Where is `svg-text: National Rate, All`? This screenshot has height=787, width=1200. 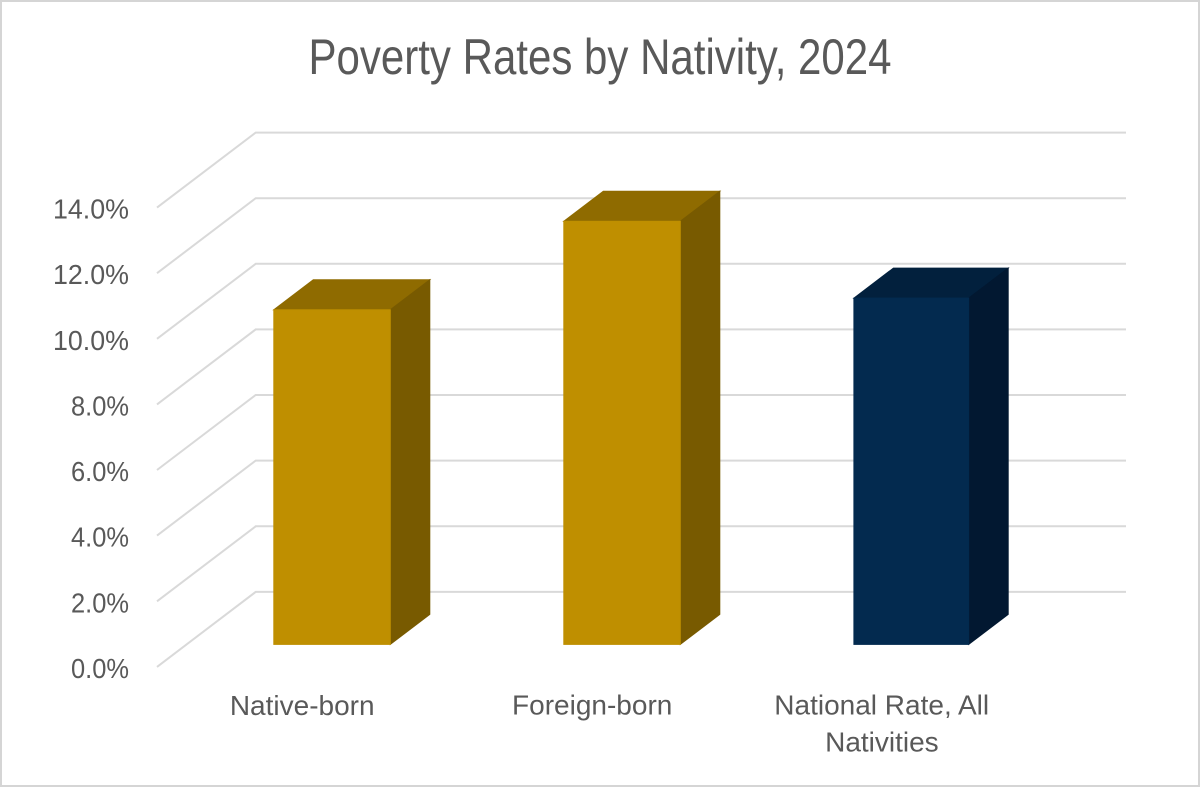
svg-text: National Rate, All is located at coordinates (881, 704).